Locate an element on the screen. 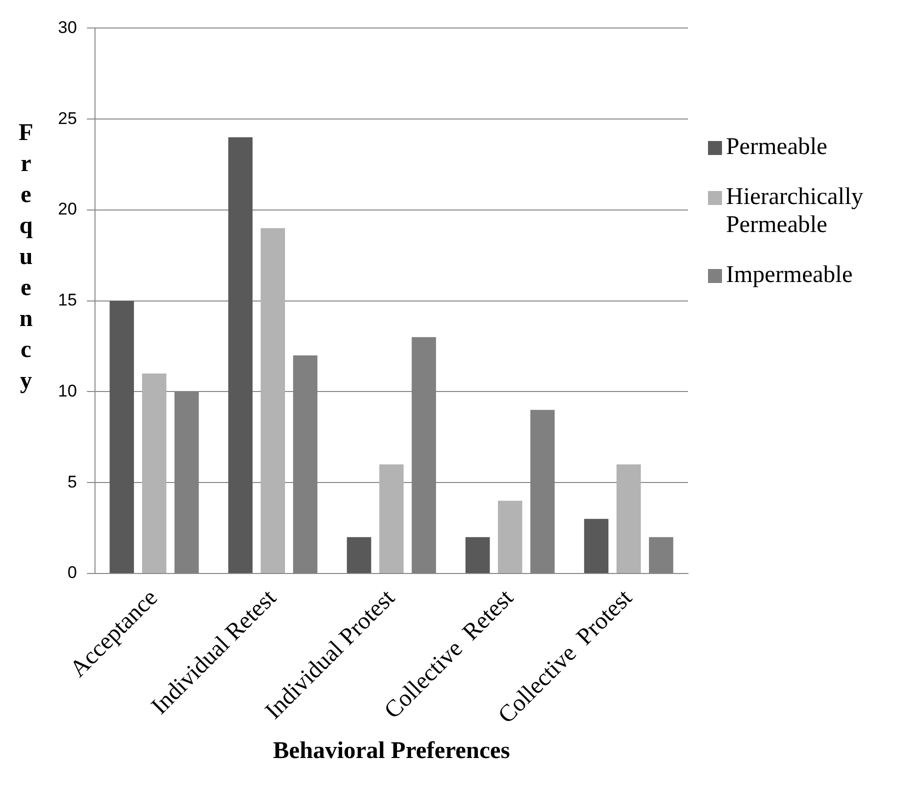 The height and width of the screenshot is (790, 916). legend-label: Hierarchically Permeable is located at coordinates (795, 211).